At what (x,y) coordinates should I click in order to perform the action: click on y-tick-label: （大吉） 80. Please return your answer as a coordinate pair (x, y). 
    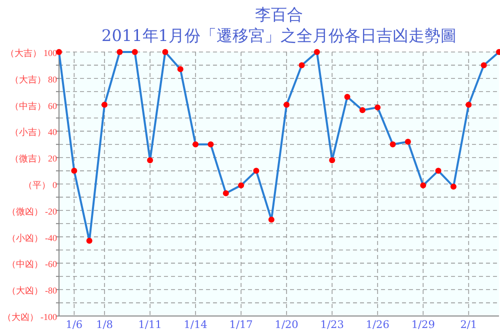
    Looking at the image, I should click on (34, 79).